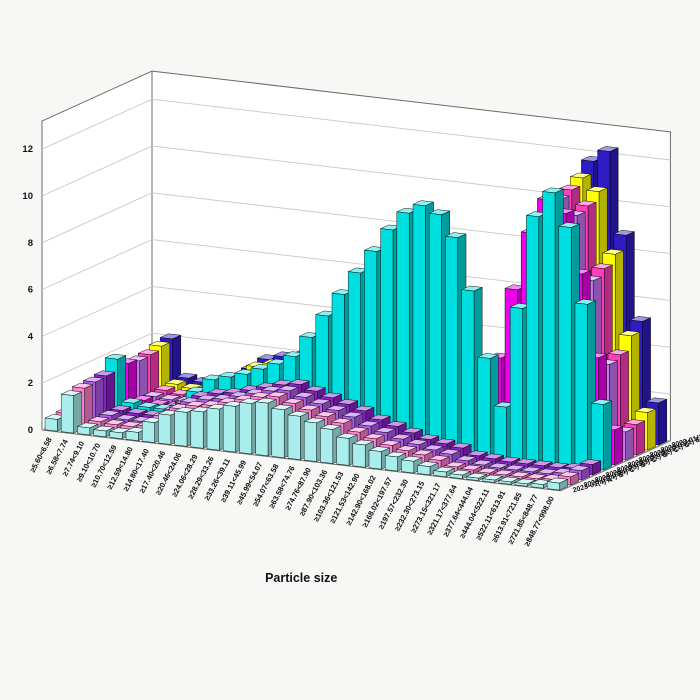  I want to click on svg-text: 0, so click(30, 430).